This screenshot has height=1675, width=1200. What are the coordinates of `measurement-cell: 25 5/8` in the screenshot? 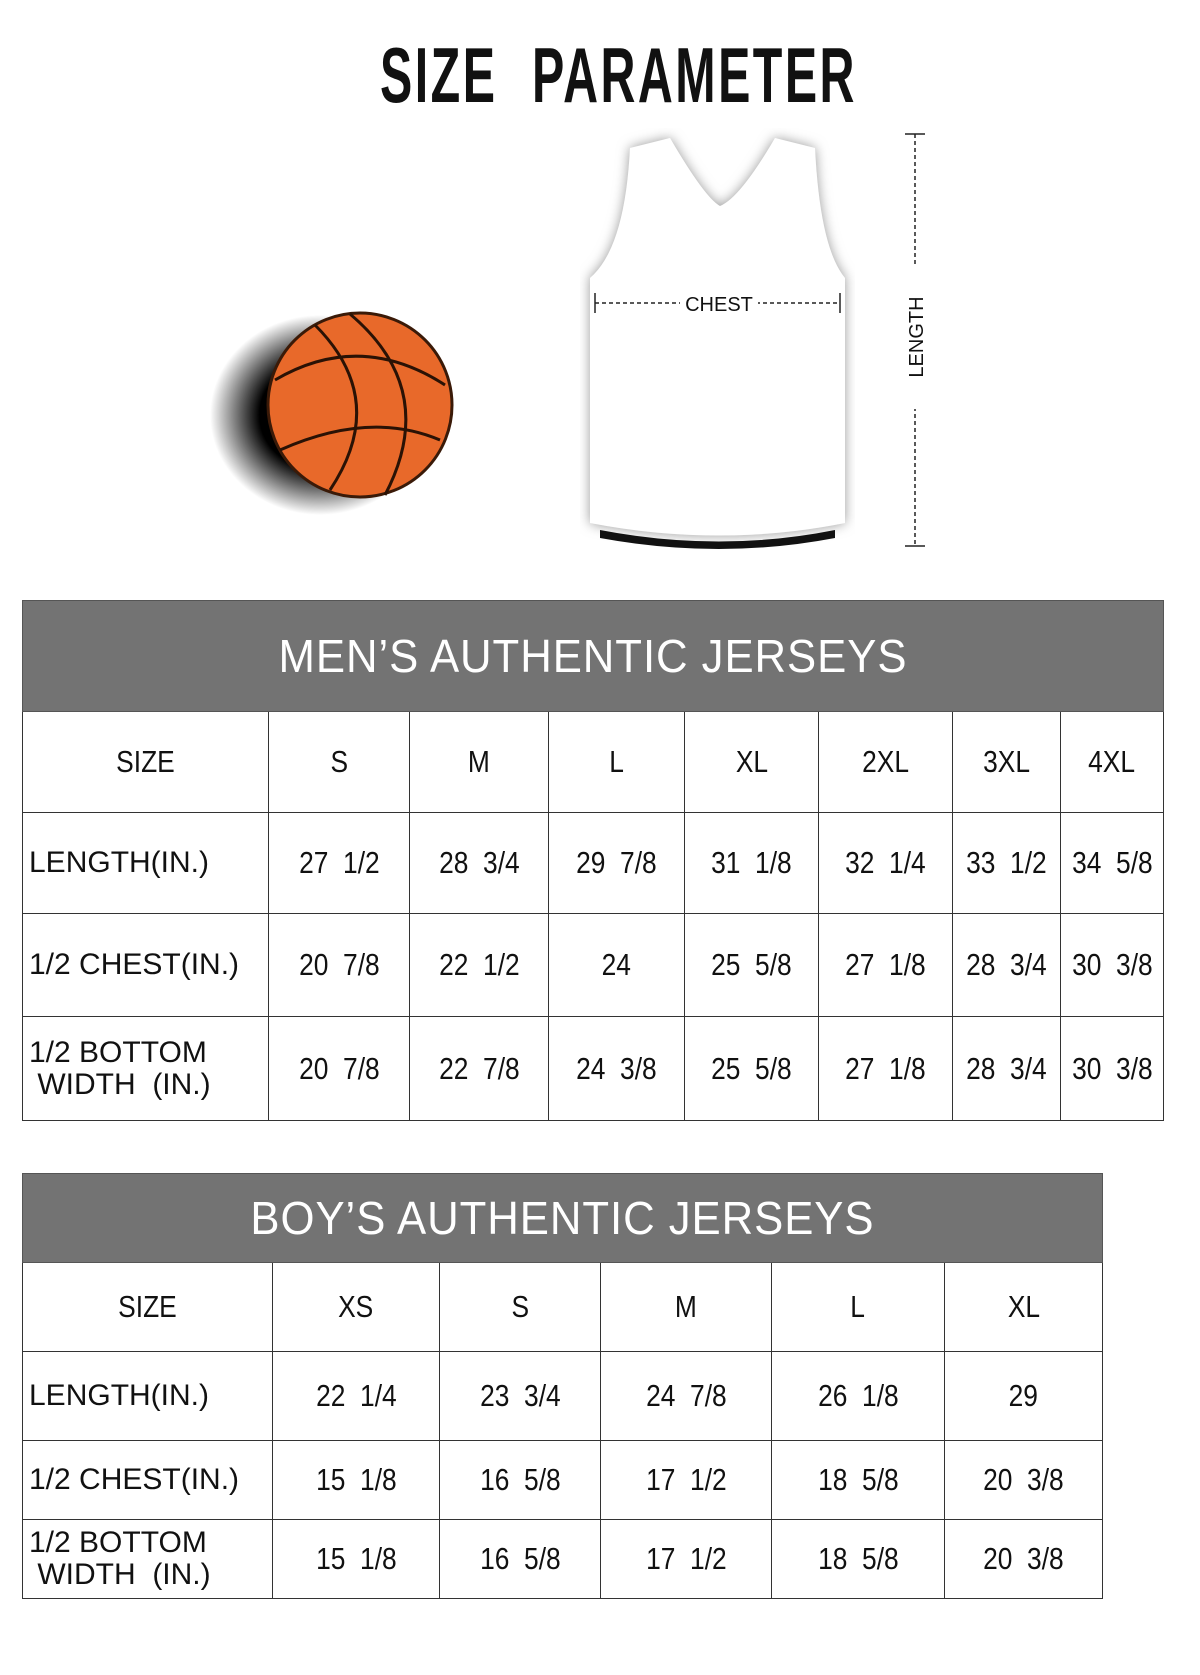 It's located at (751, 1068).